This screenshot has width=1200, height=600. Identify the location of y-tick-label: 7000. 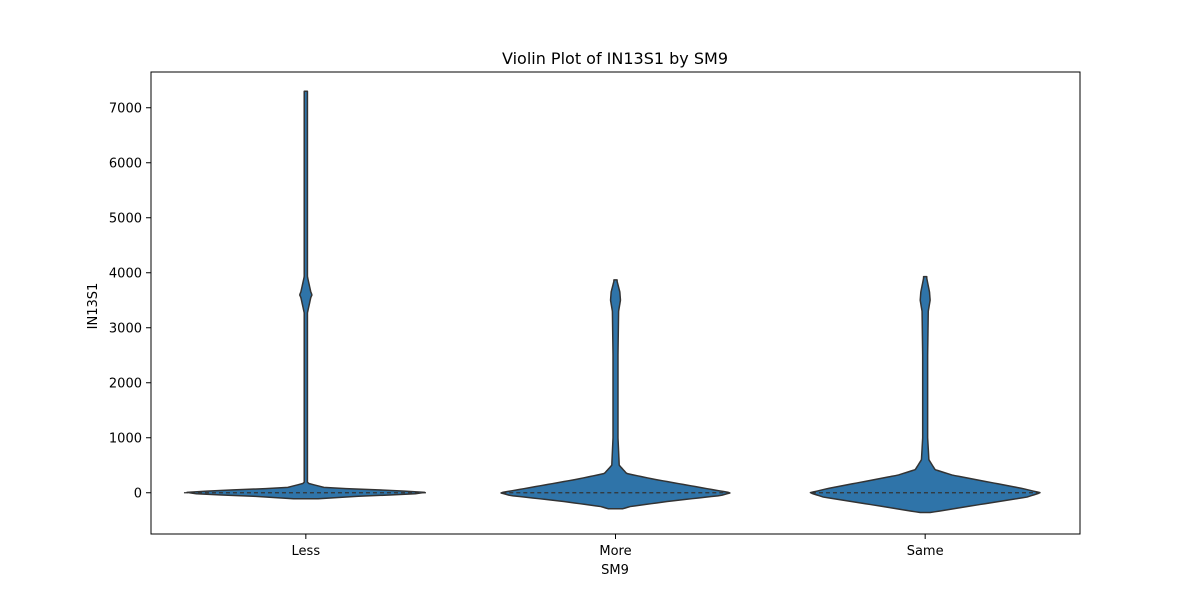
(125, 108).